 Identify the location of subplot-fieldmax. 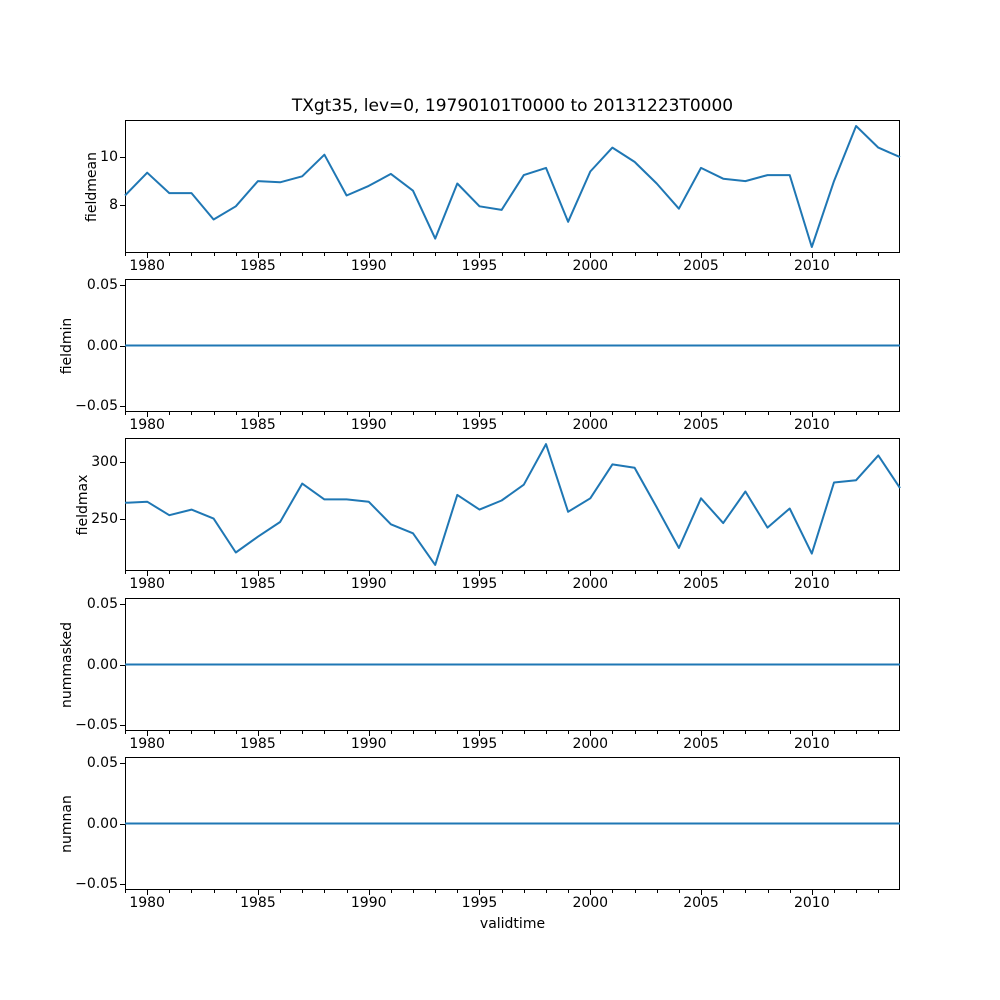
(510, 507).